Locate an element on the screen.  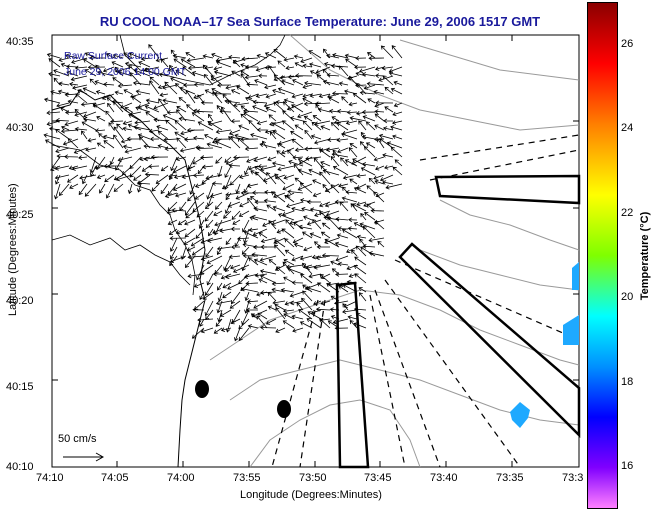
y-tick-label: 40:10 is located at coordinates (20, 467).